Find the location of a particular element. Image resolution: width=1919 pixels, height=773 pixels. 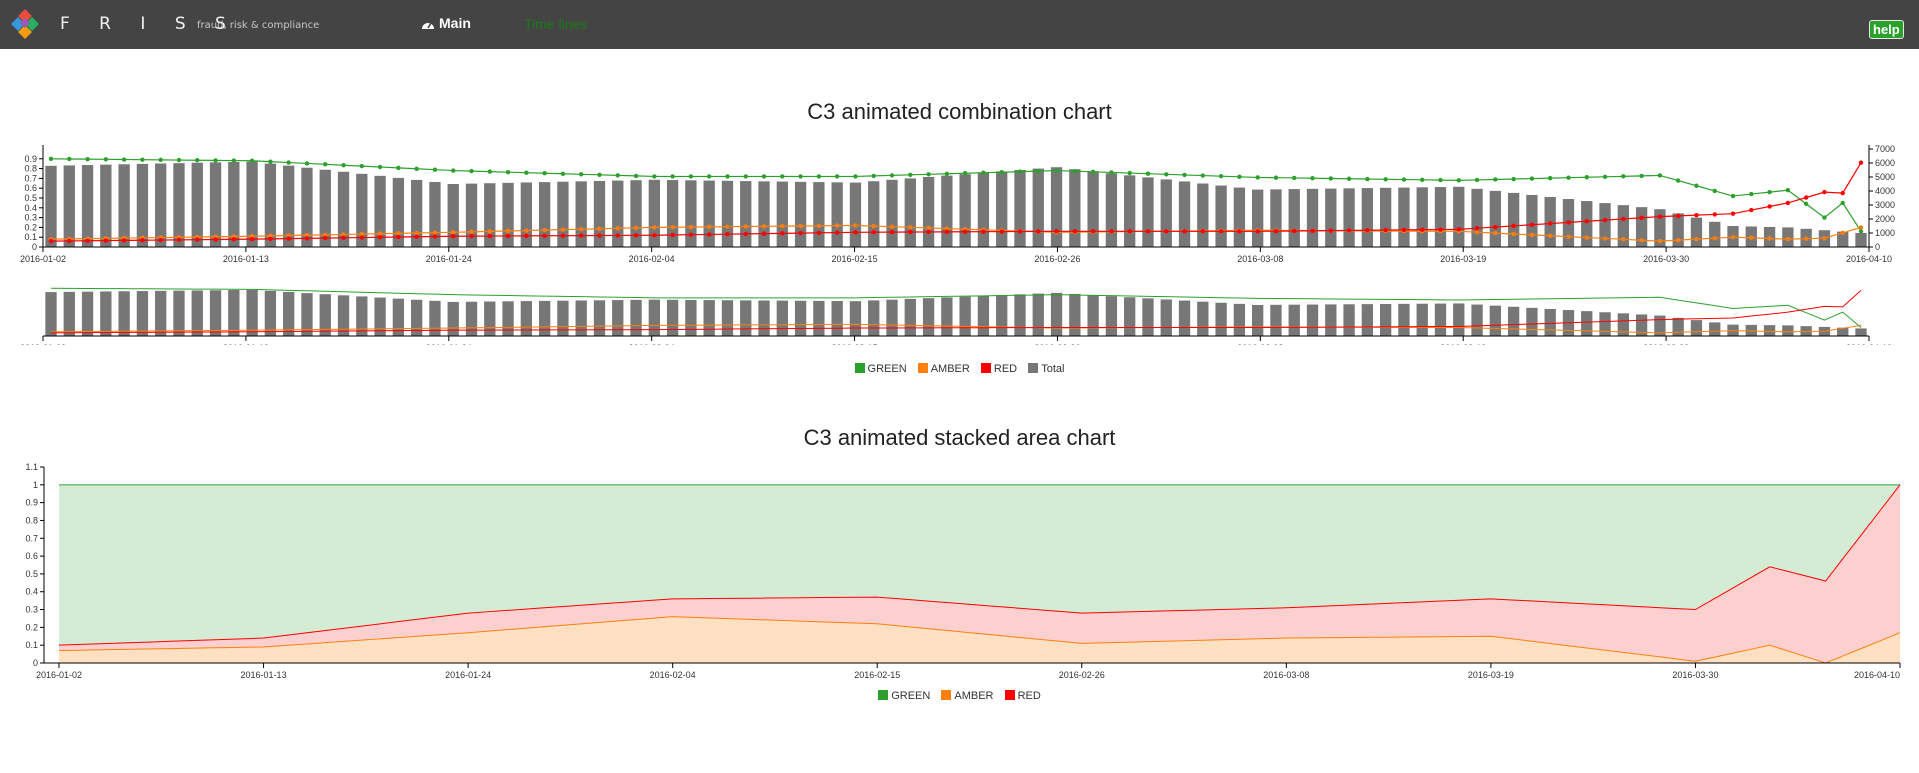

help-button: help is located at coordinates (1886, 29).